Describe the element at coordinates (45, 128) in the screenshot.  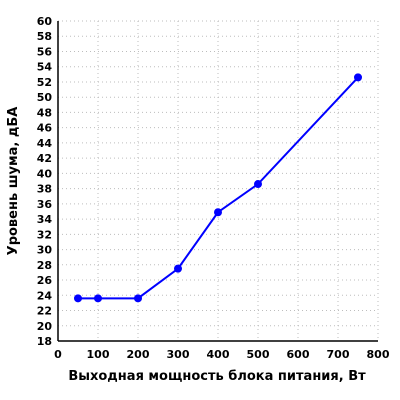
I see `y-tick-label: 46` at that location.